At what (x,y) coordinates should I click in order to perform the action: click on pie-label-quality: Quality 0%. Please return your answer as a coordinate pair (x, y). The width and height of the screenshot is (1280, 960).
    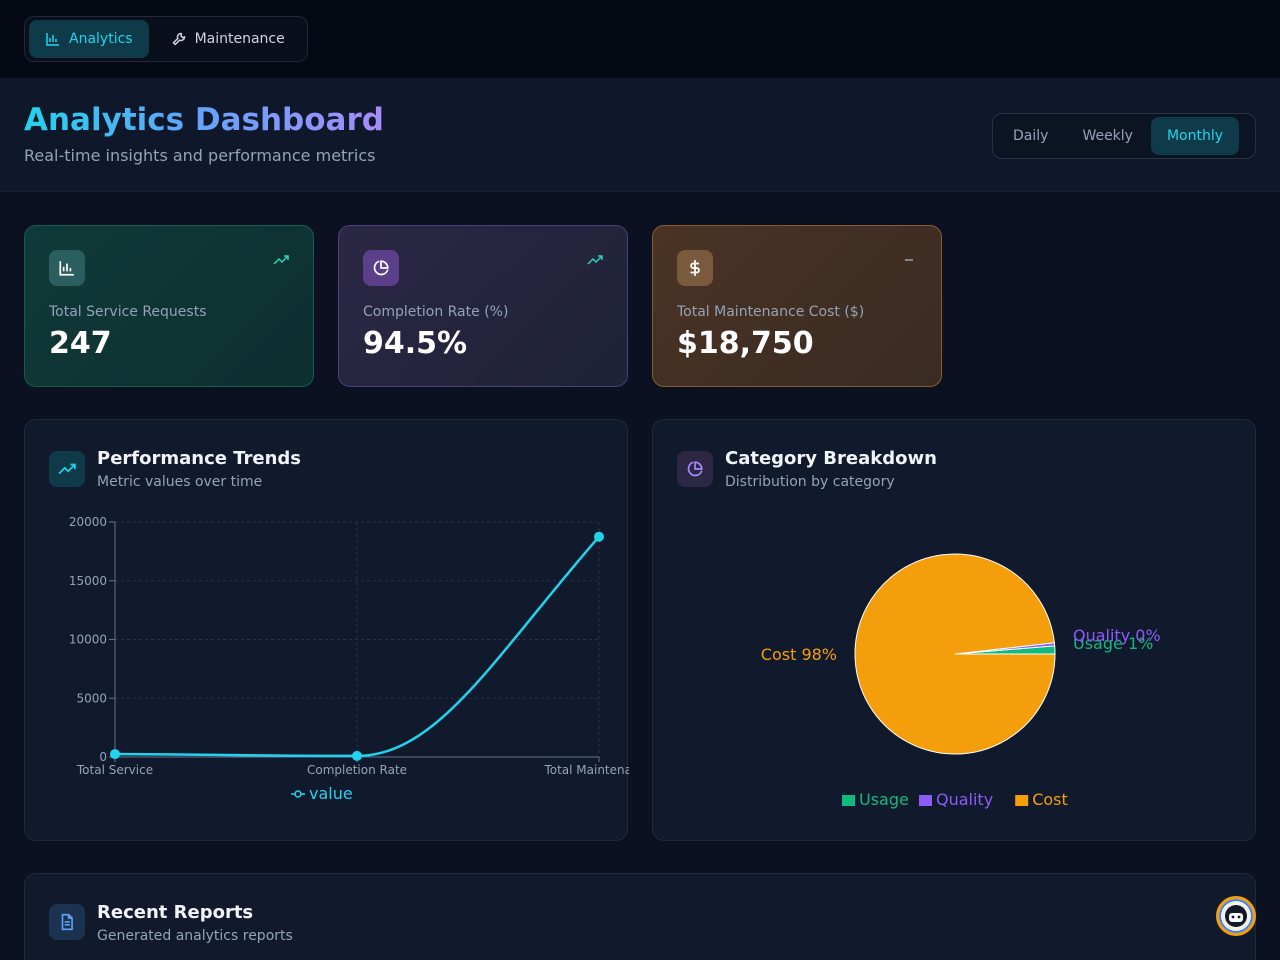
    Looking at the image, I should click on (1117, 635).